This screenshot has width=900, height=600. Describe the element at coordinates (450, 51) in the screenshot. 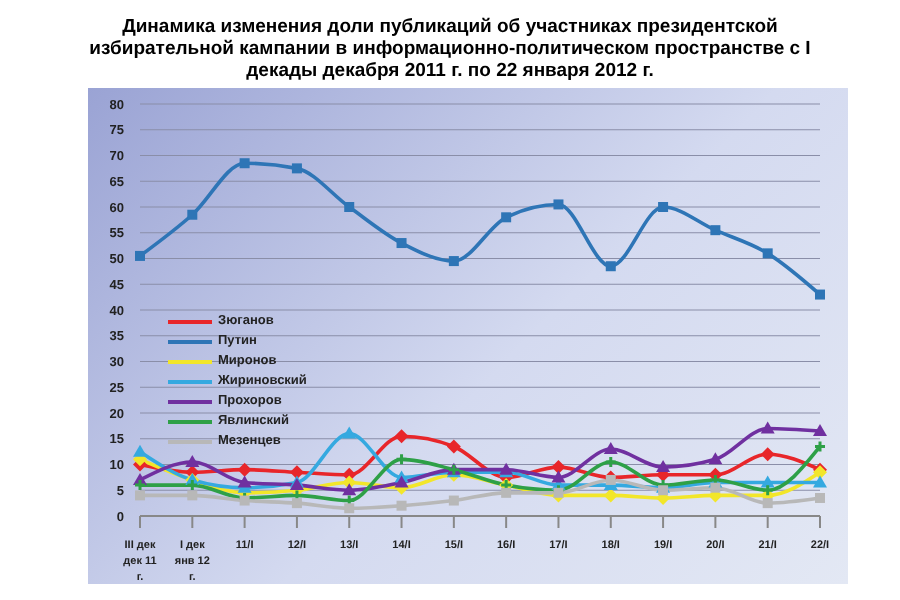

I see `chart-title: Динамика изменения доли публикаций об участниках президентской избирательной кампании в информационно-политическом пространстве с I декады декабря 2011 г. по 22 января 2012 г.` at that location.